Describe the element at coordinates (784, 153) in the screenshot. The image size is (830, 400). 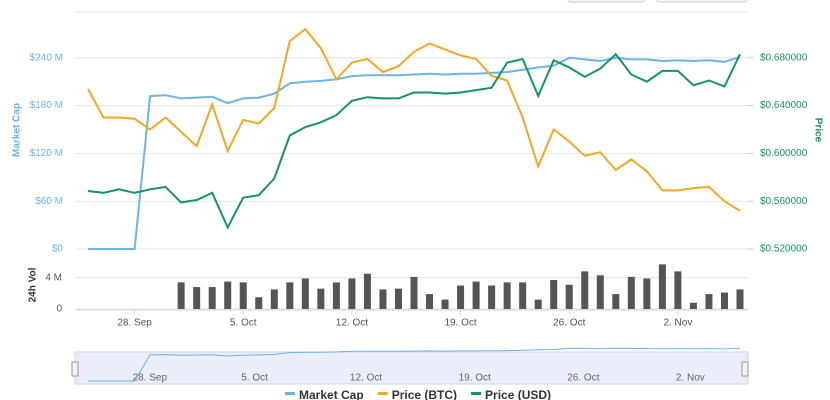
I see `y2-tick-label: $0.600000` at that location.